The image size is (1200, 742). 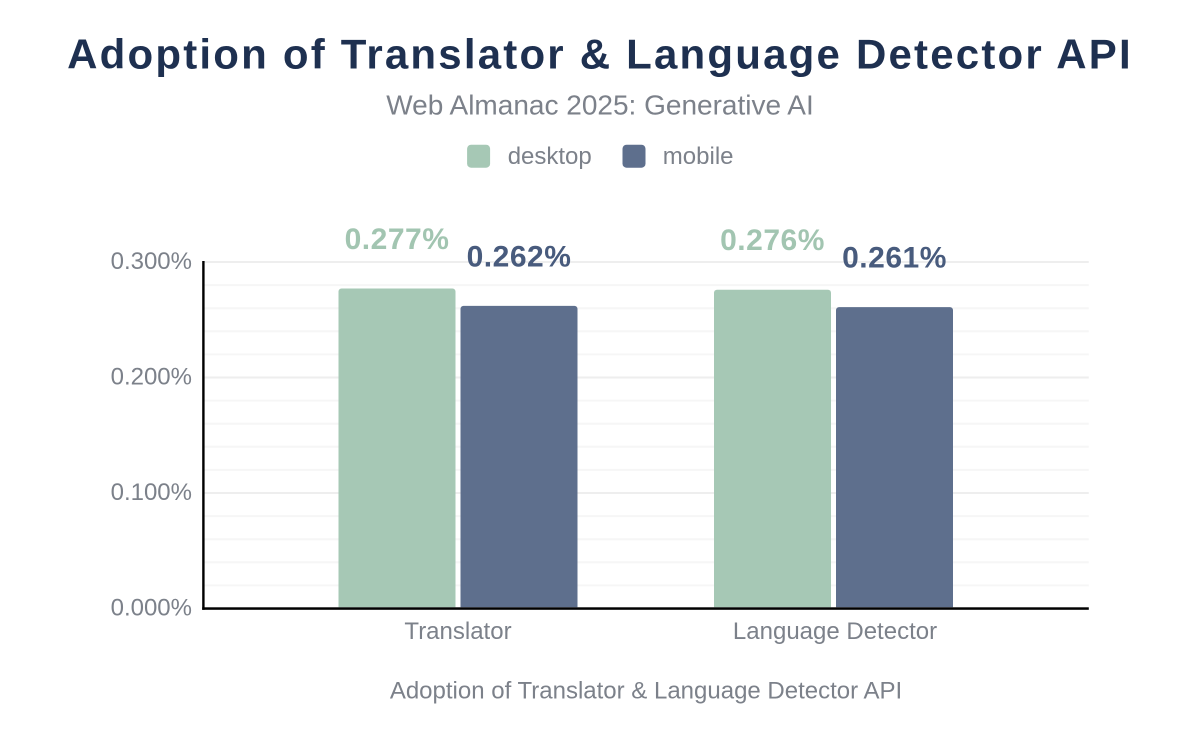 What do you see at coordinates (519, 256) in the screenshot?
I see `svg-text: 0.262%` at bounding box center [519, 256].